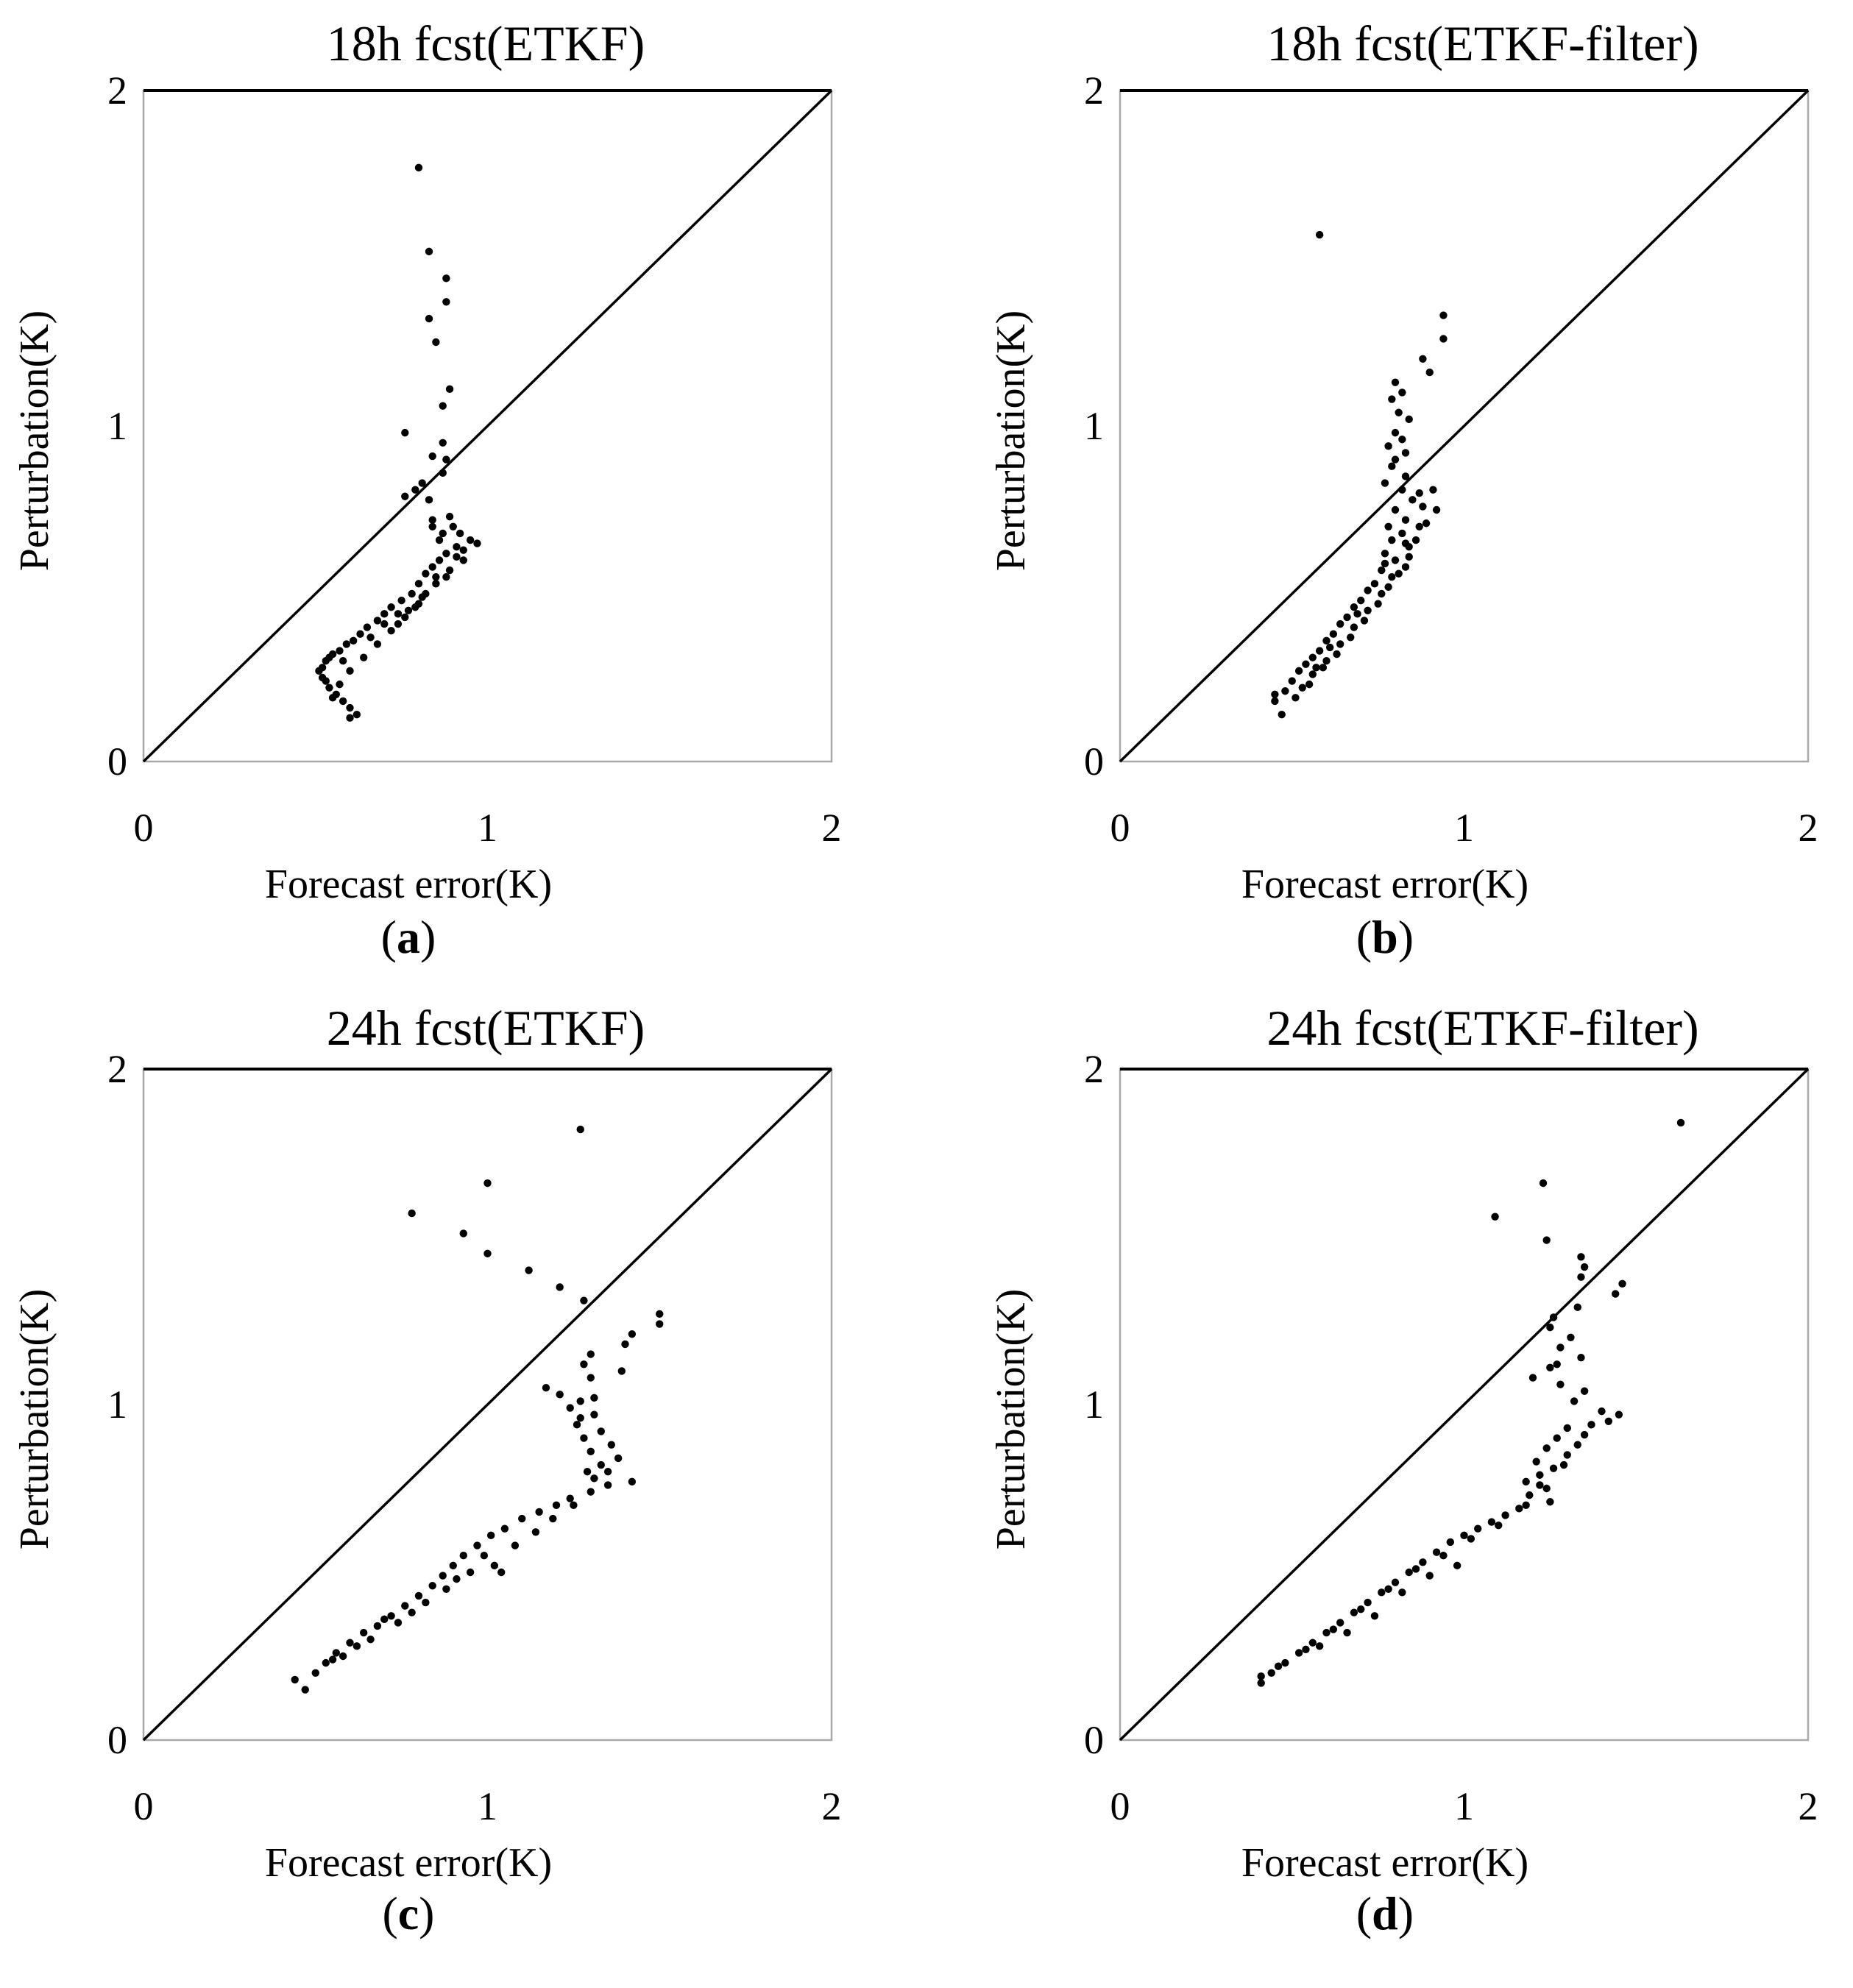  I want to click on reference-line-y-equals-x, so click(1464, 1405).